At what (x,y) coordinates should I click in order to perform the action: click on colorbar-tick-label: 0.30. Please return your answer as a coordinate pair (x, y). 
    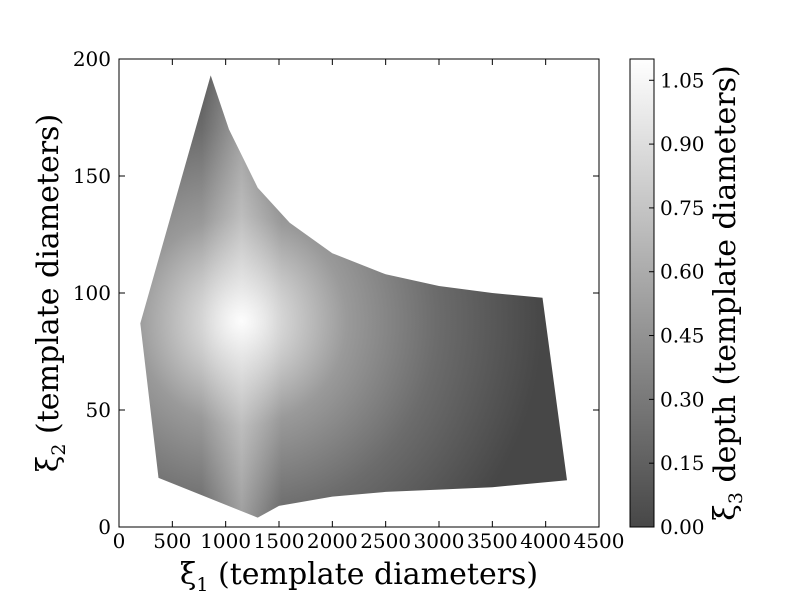
    Looking at the image, I should click on (682, 399).